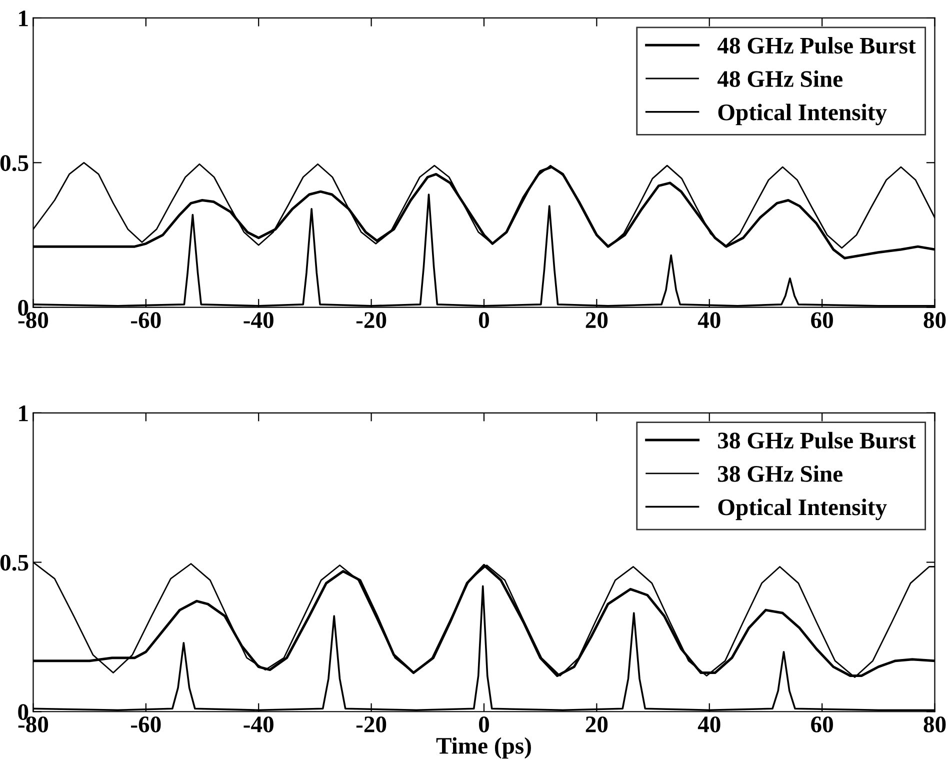  I want to click on x-axis-title: Time (ps), so click(483, 748).